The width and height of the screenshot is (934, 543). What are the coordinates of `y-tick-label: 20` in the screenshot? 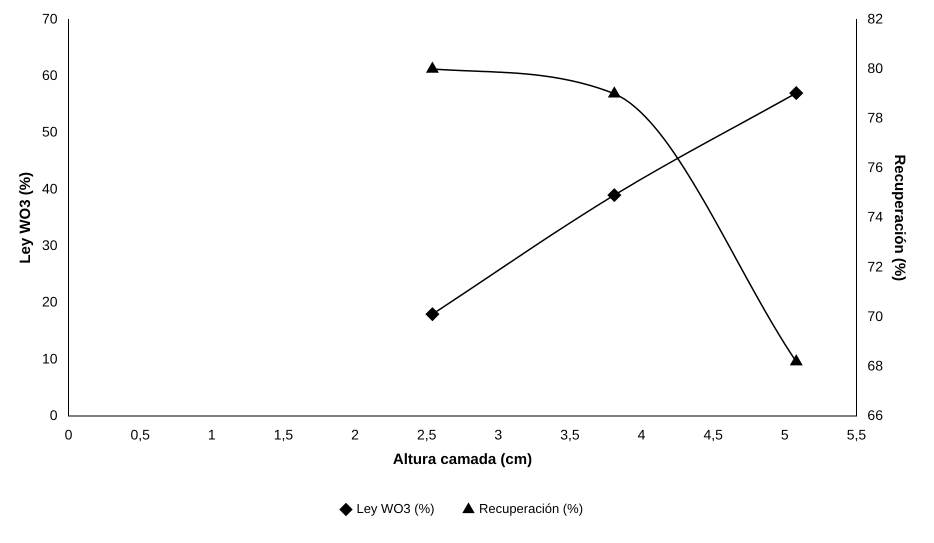 It's located at (50, 302).